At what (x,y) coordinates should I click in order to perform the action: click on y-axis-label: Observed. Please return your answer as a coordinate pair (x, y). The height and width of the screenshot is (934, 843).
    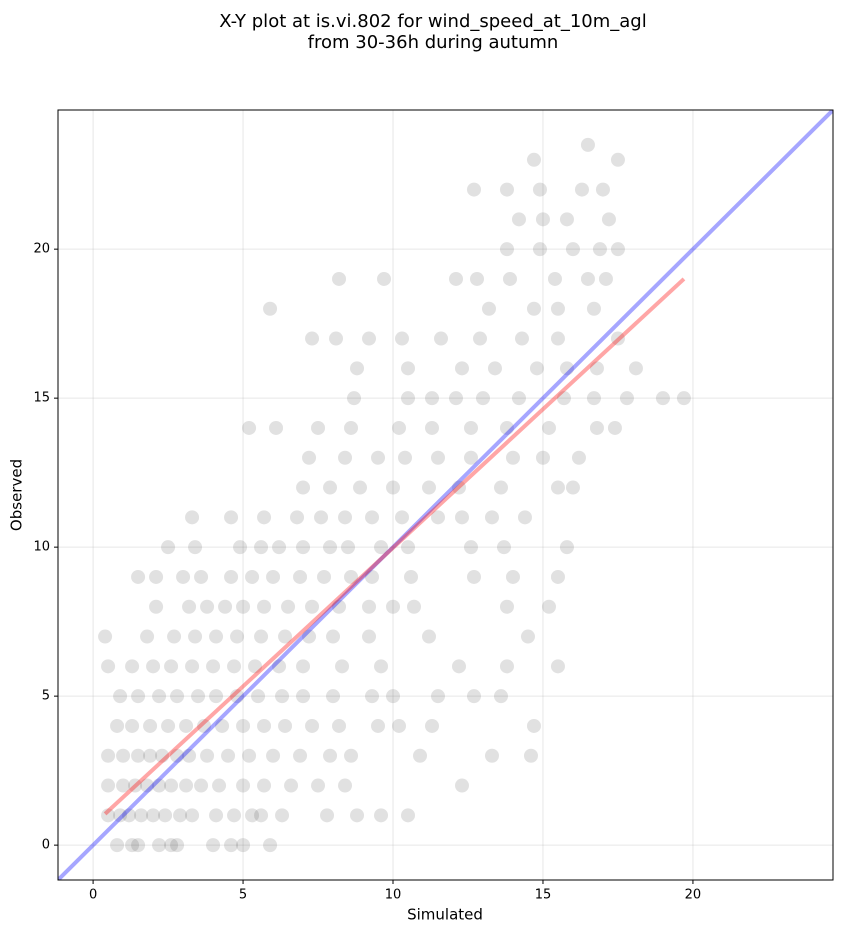
    Looking at the image, I should click on (17, 495).